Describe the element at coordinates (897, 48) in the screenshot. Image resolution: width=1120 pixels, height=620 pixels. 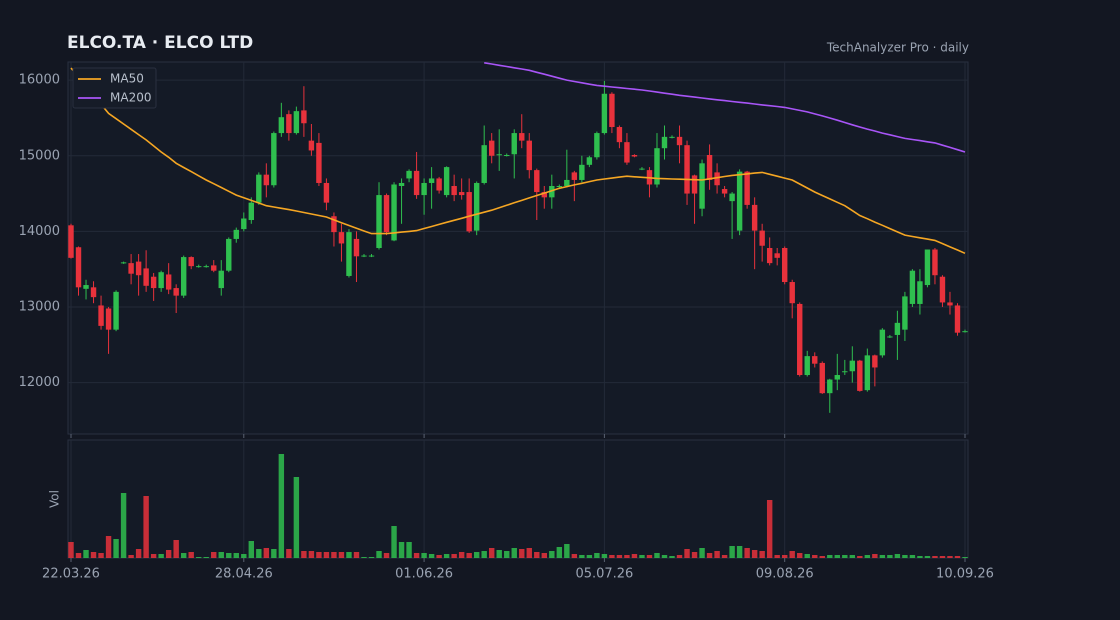
I see `chart-subtitle: TechAnalyzer Pro · daily` at that location.